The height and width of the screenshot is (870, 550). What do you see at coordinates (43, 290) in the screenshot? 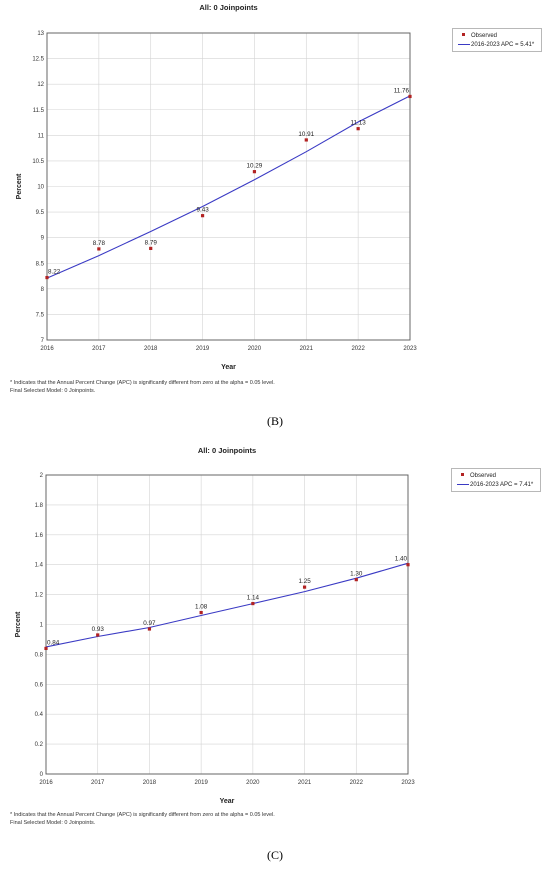
I see `y-tick-label: 8` at bounding box center [43, 290].